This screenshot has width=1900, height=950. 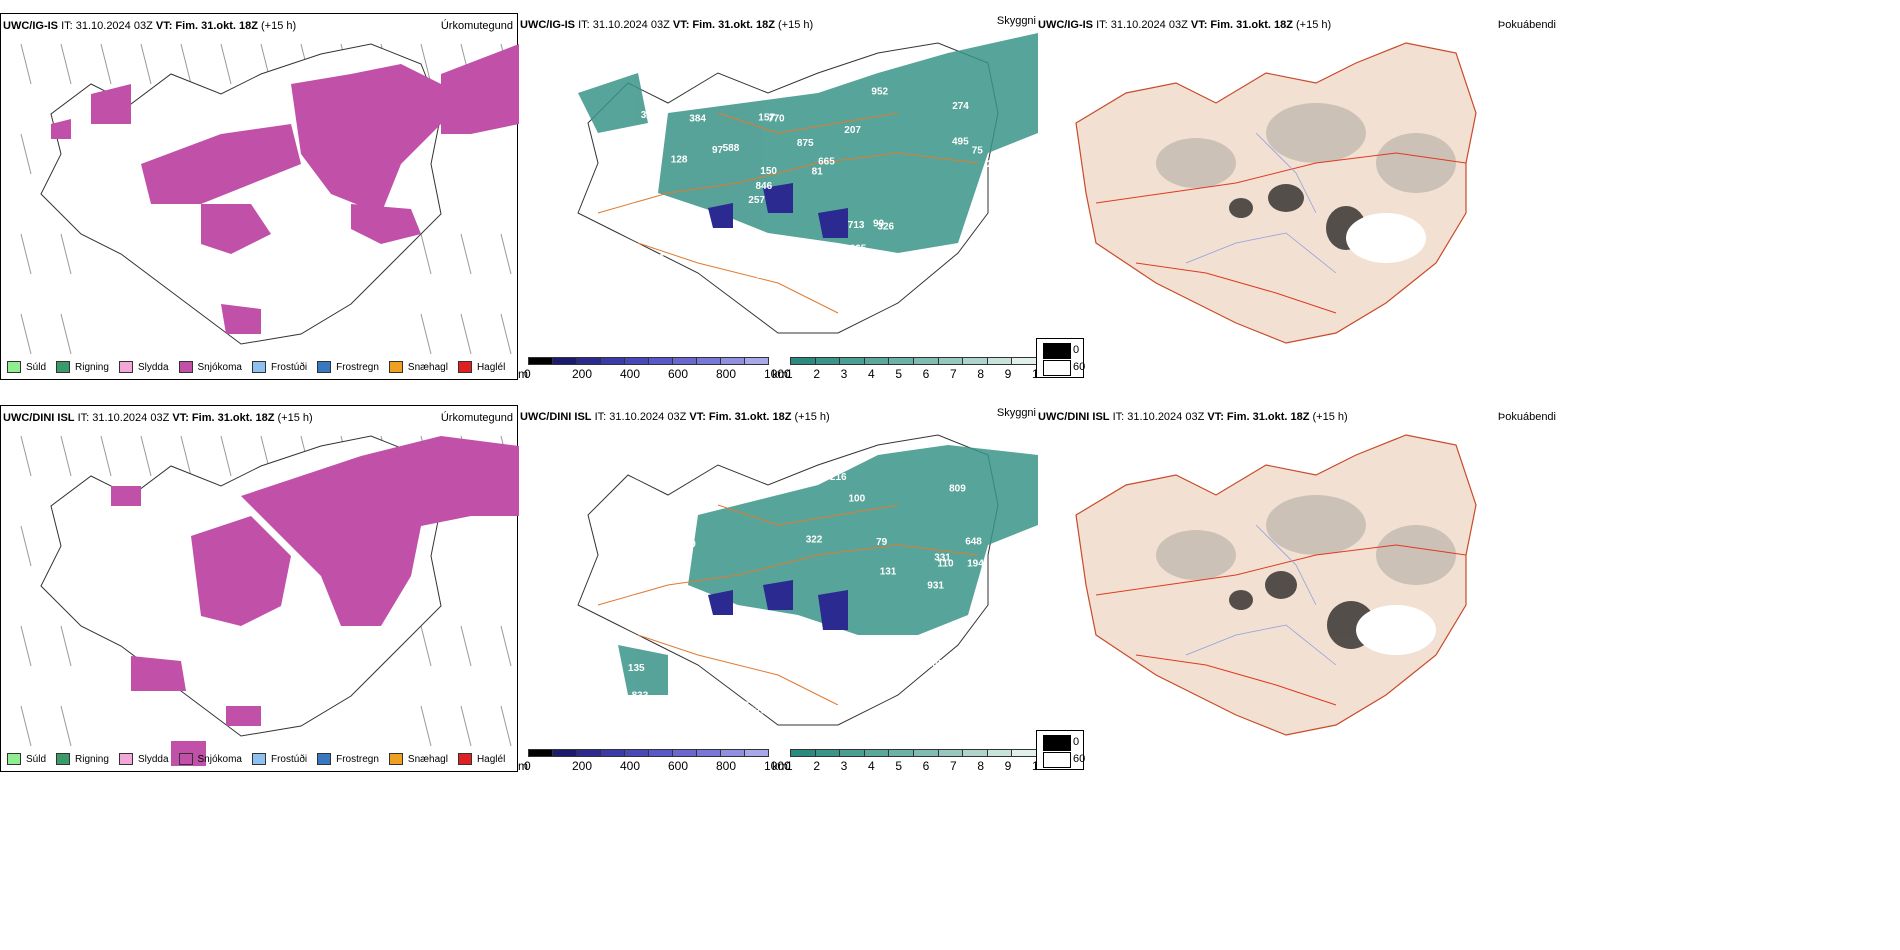 I want to click on precip-type-map-top, so click(x=269, y=199).